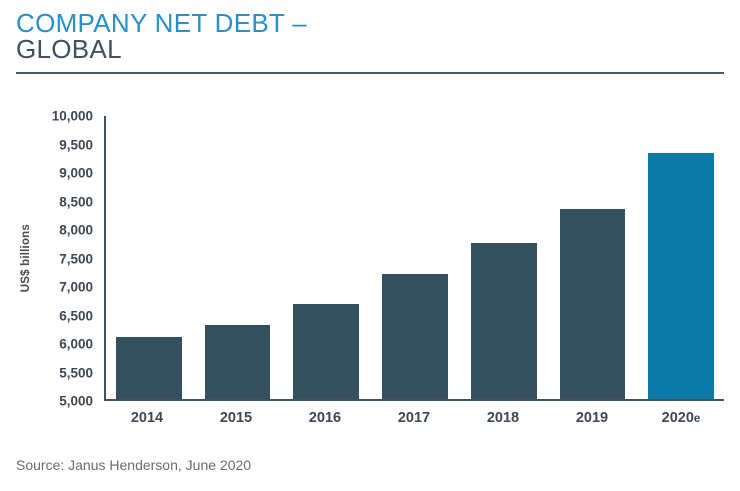 Image resolution: width=740 pixels, height=491 pixels. What do you see at coordinates (72, 116) in the screenshot?
I see `y-tick-label: 10,000` at bounding box center [72, 116].